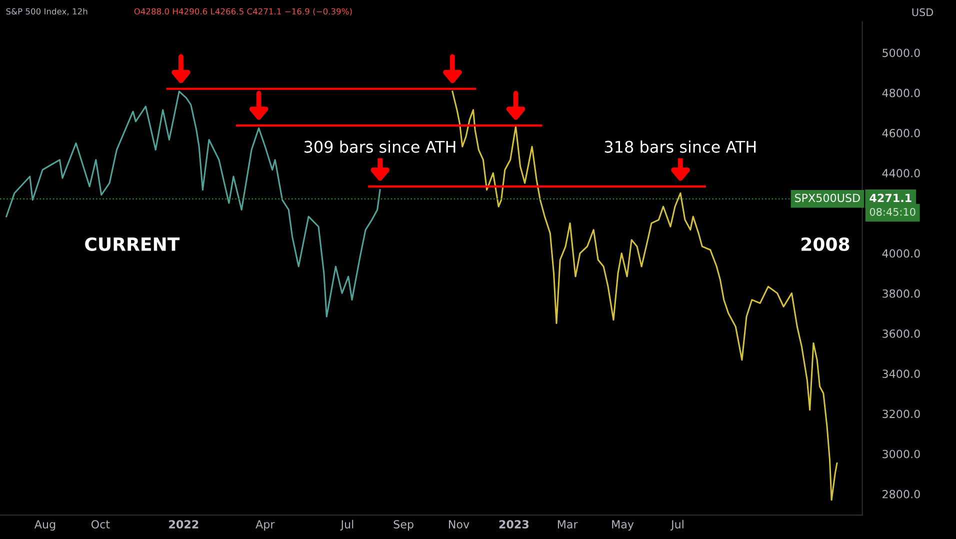 The width and height of the screenshot is (956, 539). Describe the element at coordinates (243, 12) in the screenshot. I see `chart-subtitle: O4288.0 H4290.6 L4266.5 C4271.1 −16.9 (−0.39%)` at that location.